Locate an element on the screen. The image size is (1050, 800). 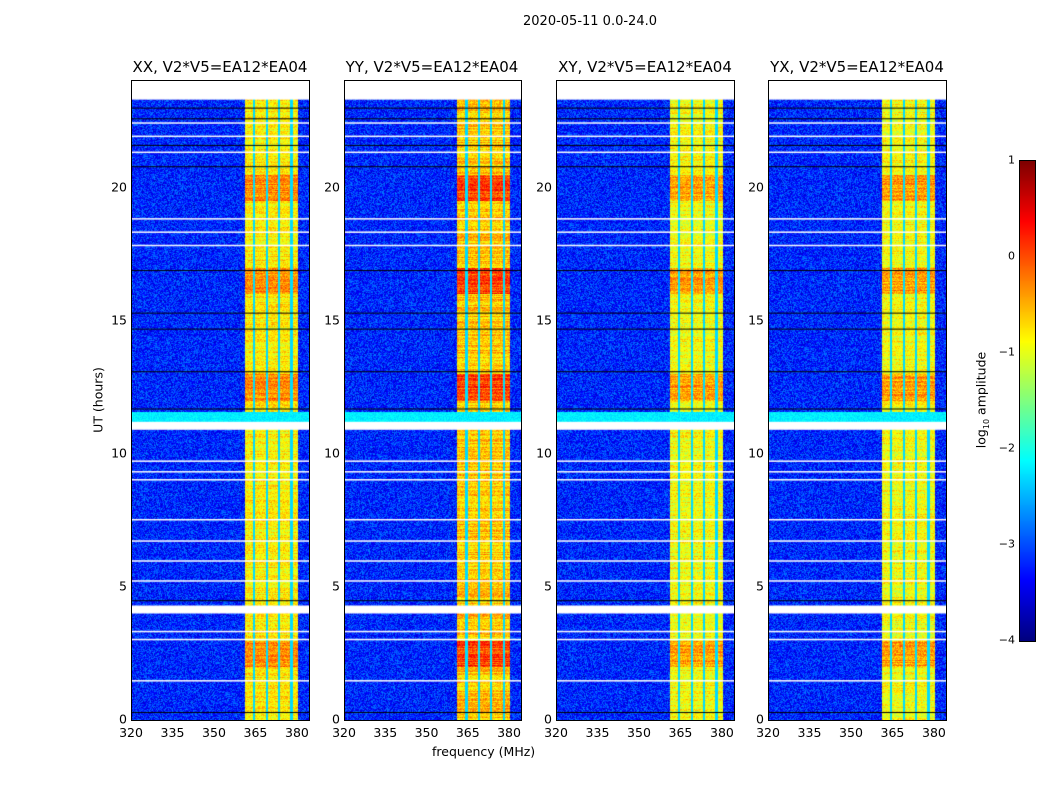
panel-title-xx: XX, V2*V5=EA12*EA04 is located at coordinates (220, 67).